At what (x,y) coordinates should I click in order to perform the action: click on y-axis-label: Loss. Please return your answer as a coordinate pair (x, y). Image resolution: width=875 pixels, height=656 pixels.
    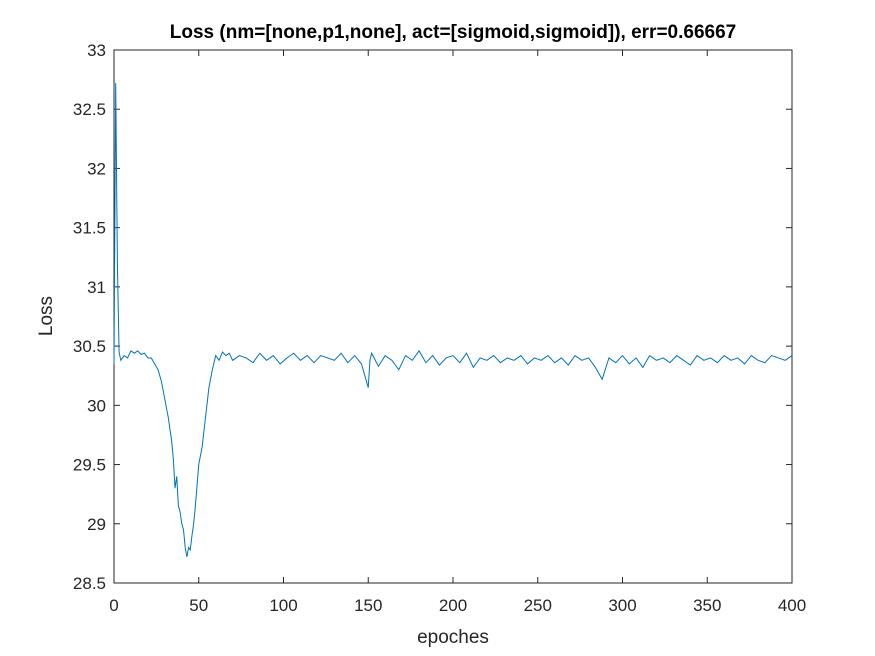
    Looking at the image, I should click on (46, 316).